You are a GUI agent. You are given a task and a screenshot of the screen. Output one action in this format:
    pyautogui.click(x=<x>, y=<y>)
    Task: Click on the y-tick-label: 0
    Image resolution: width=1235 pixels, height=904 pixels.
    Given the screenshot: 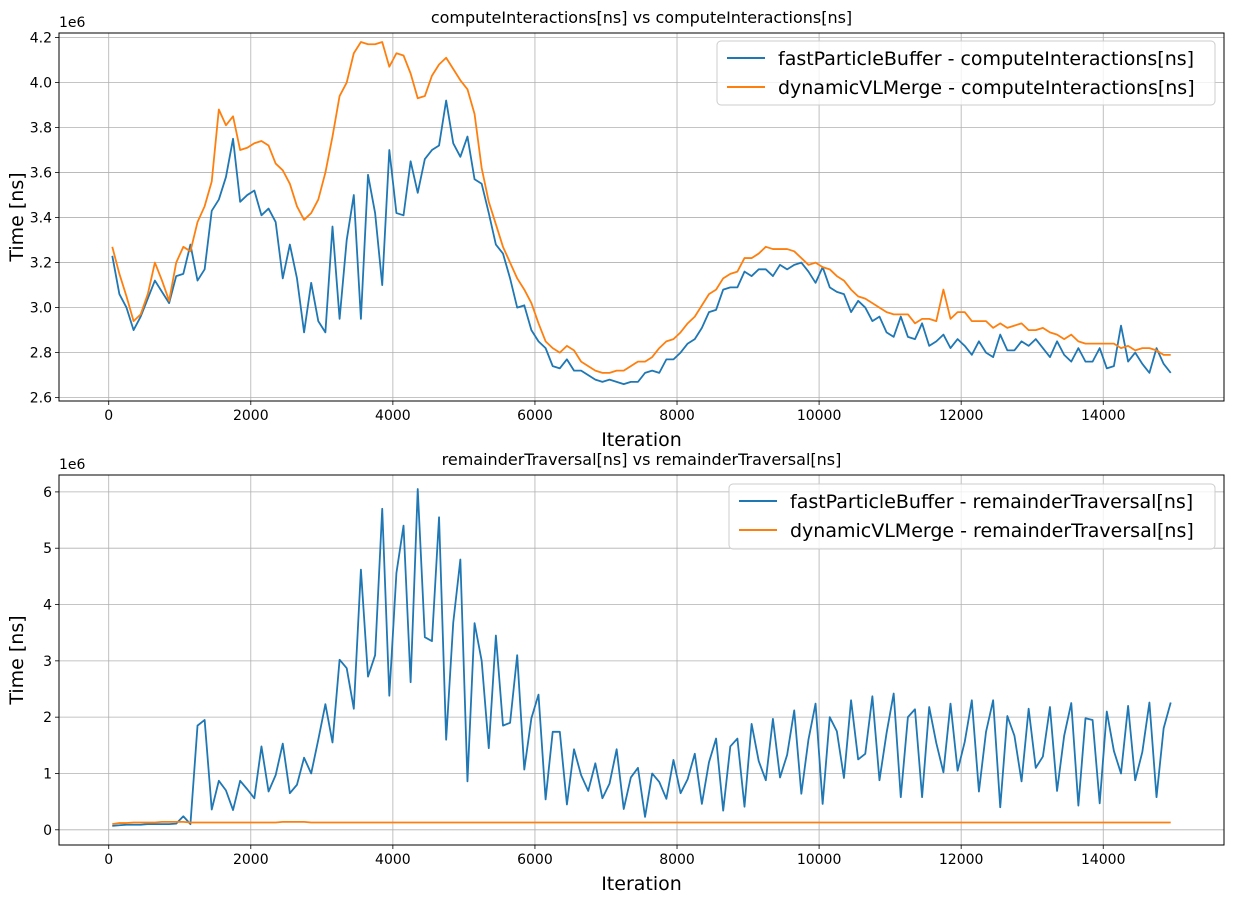 What is the action you would take?
    pyautogui.click(x=47, y=831)
    